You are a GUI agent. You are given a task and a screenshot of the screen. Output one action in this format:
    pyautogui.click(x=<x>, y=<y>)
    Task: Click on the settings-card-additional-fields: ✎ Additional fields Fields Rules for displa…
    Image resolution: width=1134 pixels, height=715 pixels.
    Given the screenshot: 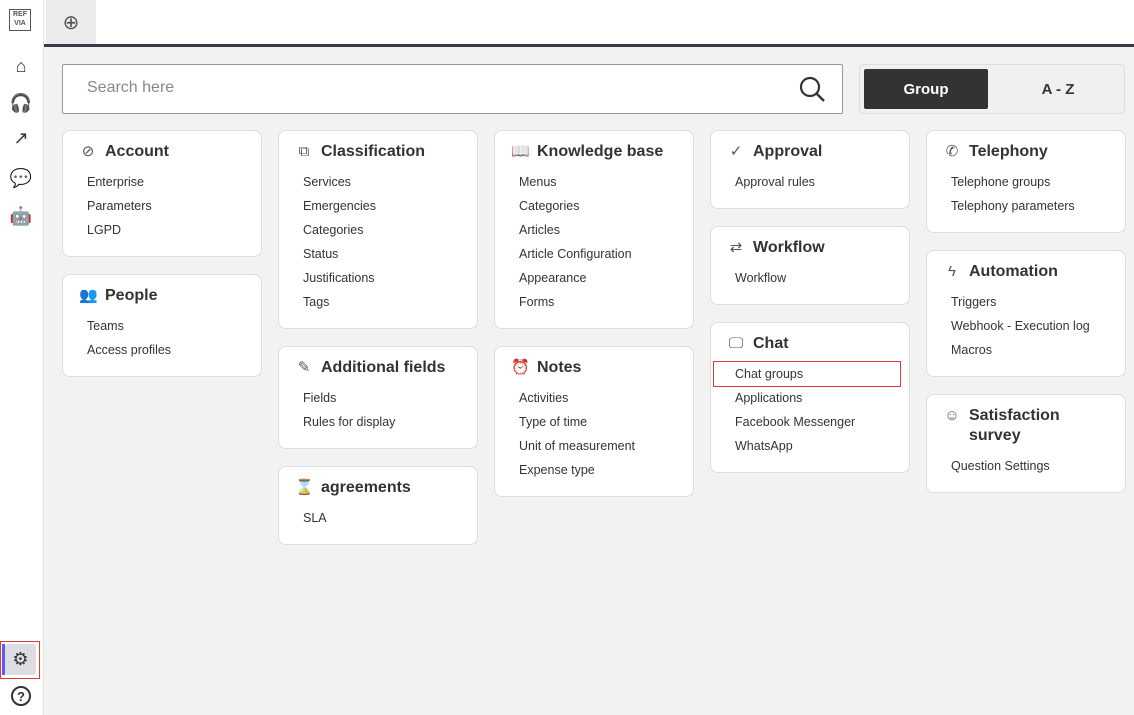 What is the action you would take?
    pyautogui.click(x=378, y=397)
    